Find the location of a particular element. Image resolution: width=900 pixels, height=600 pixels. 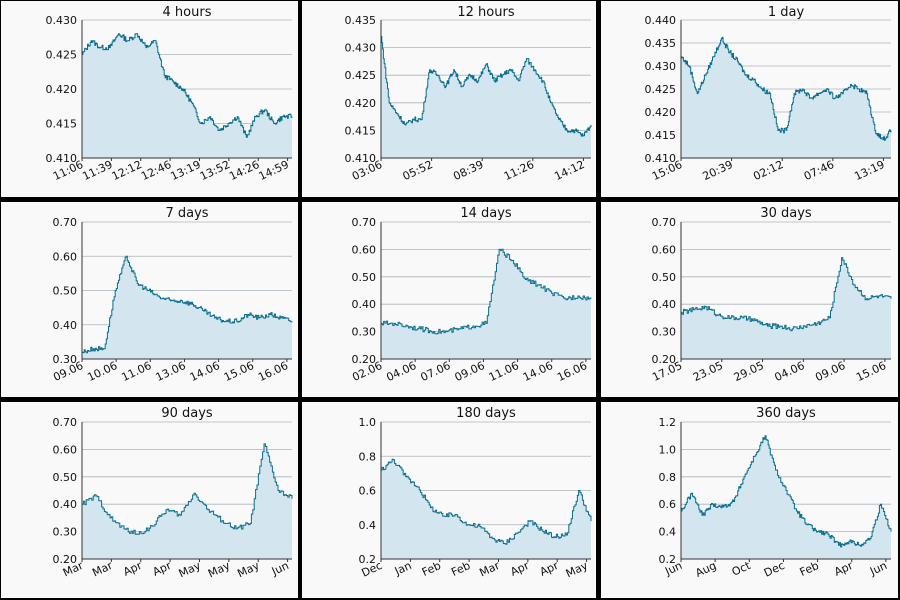

chart-title: 14 days is located at coordinates (486, 213).